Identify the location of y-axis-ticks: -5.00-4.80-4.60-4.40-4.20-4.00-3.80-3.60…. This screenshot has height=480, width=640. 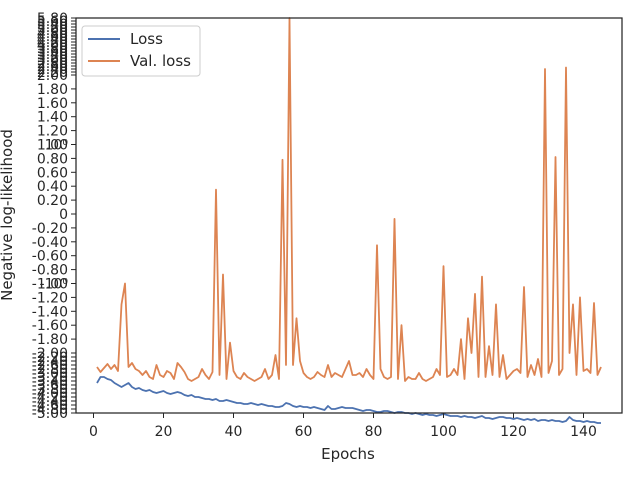
(54, 216).